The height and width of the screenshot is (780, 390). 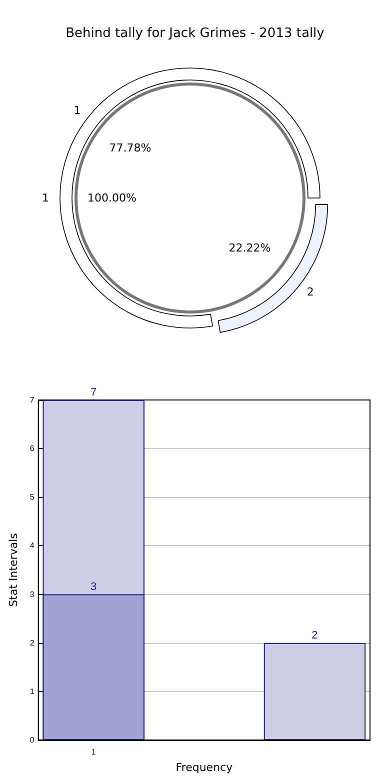 I want to click on y-axis-title: Stat Intervals, so click(x=13, y=569).